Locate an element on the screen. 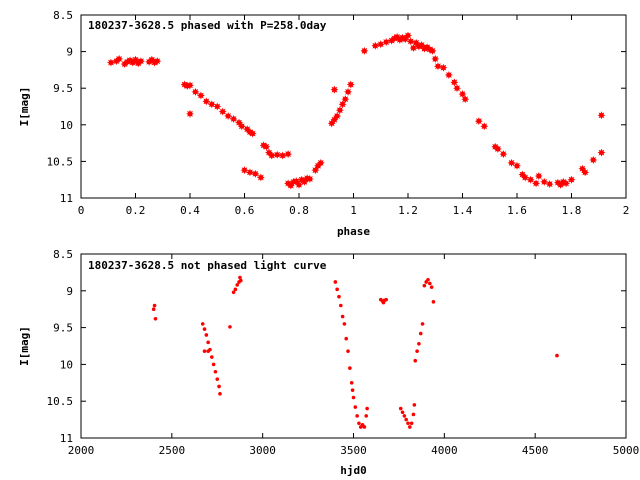 This screenshot has width=640, height=480. unphased-x-tick-label: 3500 is located at coordinates (353, 450).